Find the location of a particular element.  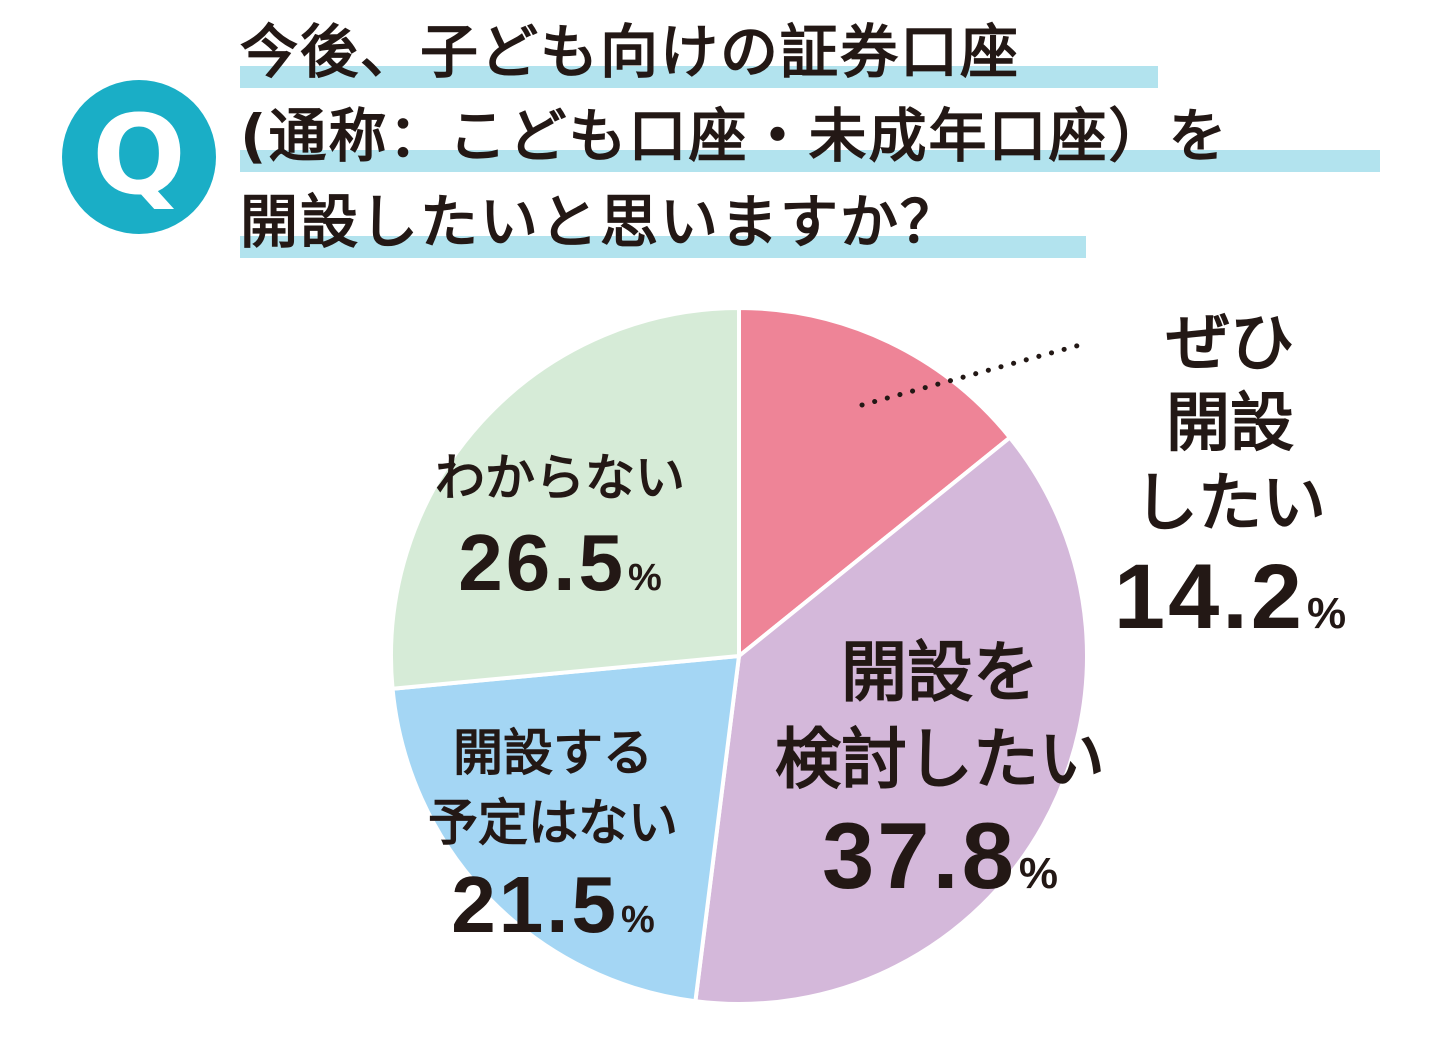

slice-label-1-line-1: 検討したい is located at coordinates (940, 759).